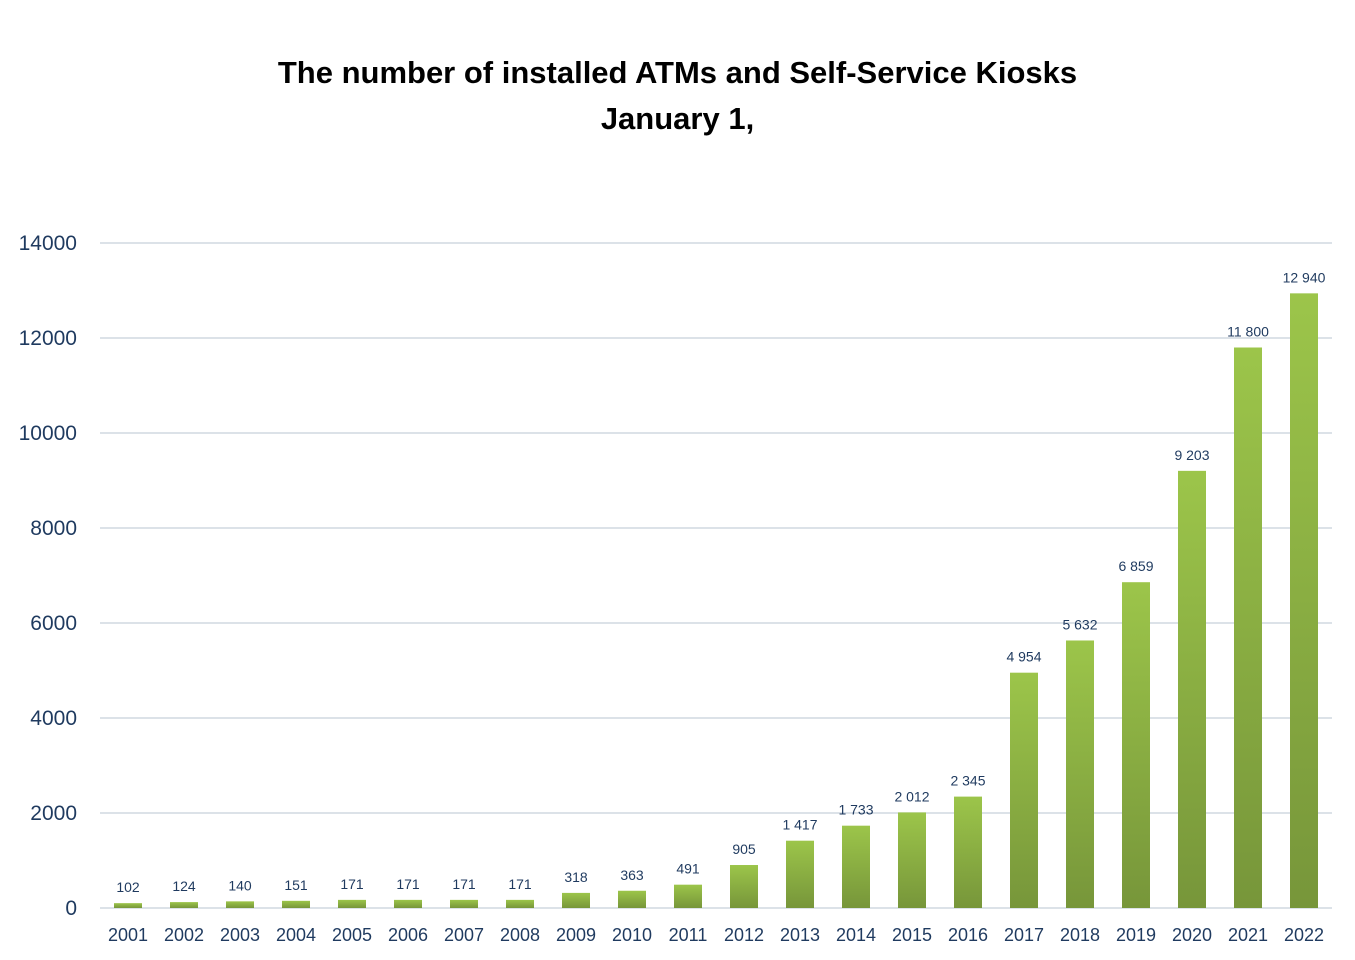  Describe the element at coordinates (408, 935) in the screenshot. I see `x-tick-label: 2006` at that location.